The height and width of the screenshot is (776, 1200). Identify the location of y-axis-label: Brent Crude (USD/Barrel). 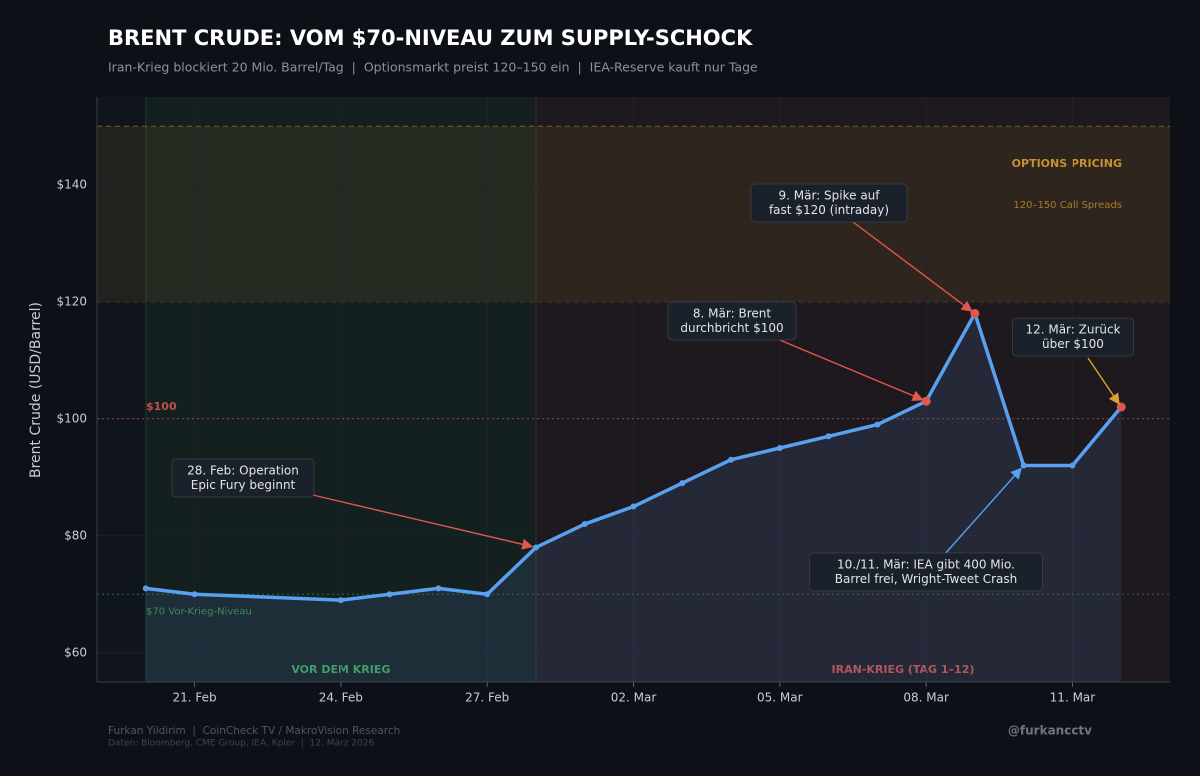
(36, 390).